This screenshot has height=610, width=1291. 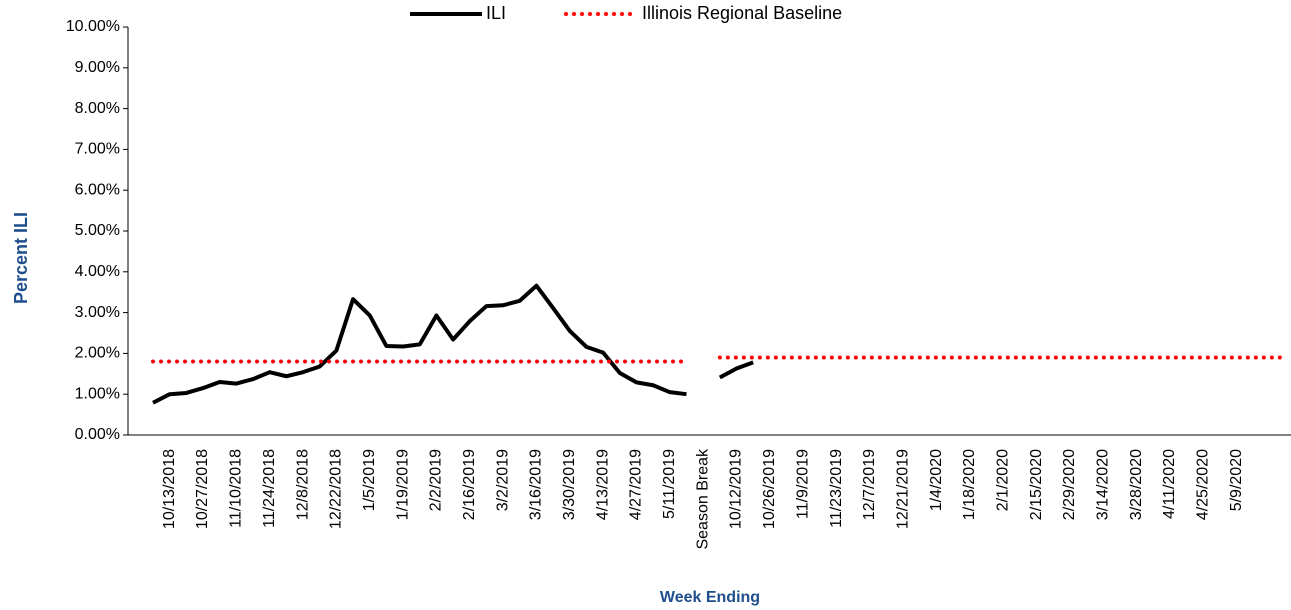 What do you see at coordinates (1069, 484) in the screenshot?
I see `x-tick-label: 2/29/2020` at bounding box center [1069, 484].